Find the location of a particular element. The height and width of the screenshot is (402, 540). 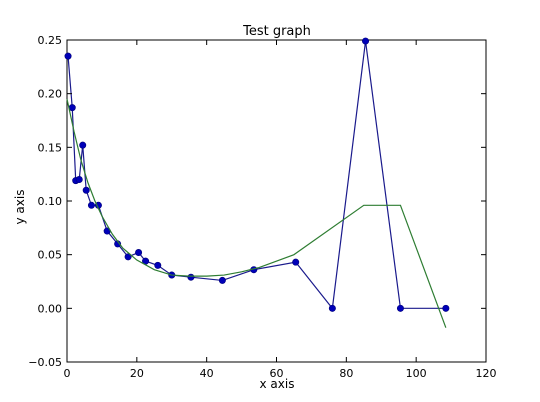

x-tick-label: 20 is located at coordinates (137, 373).